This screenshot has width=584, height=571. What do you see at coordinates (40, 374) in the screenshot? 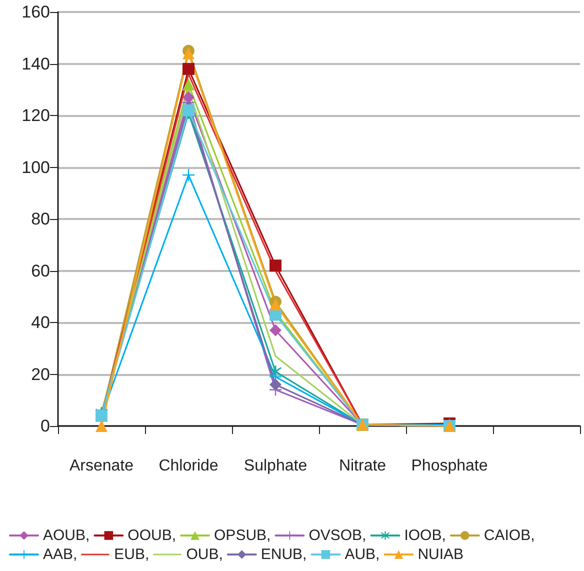
I see `y-tick-label: 20` at bounding box center [40, 374].